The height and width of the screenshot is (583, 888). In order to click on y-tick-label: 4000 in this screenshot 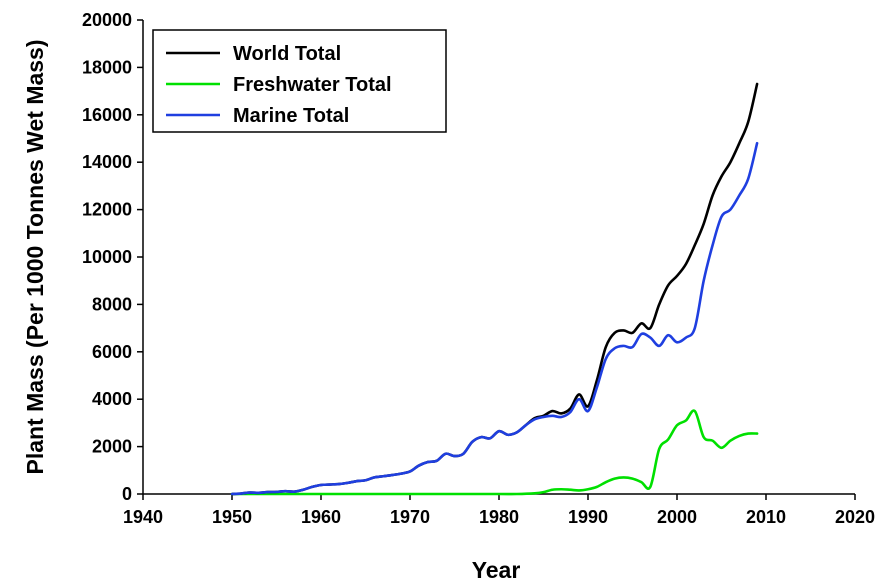, I will do `click(112, 399)`.